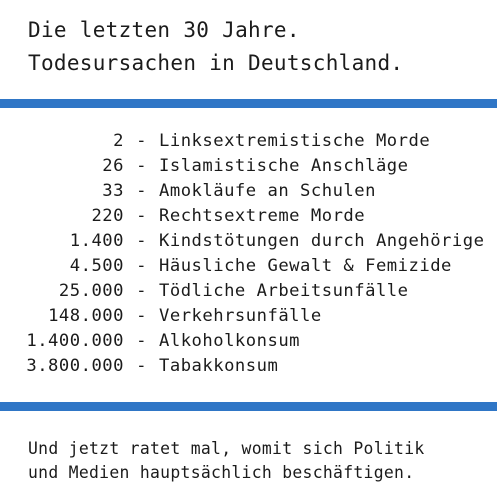  What do you see at coordinates (96, 241) in the screenshot?
I see `death-count: 1.400` at bounding box center [96, 241].